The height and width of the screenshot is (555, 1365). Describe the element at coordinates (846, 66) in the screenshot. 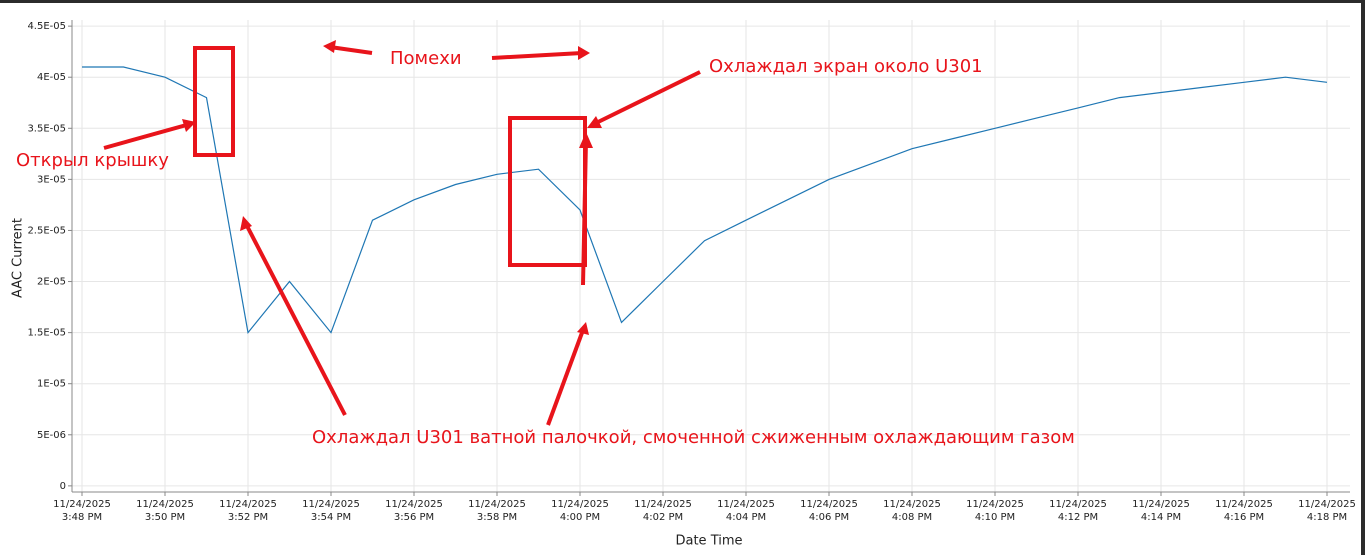

I see `annotation: Охлаждал экран около U301` at that location.